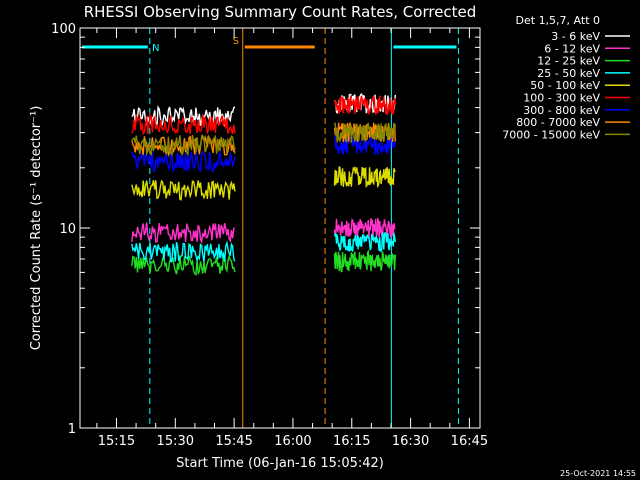  Describe the element at coordinates (233, 441) in the screenshot. I see `x-tick-label-2: 15:45` at that location.